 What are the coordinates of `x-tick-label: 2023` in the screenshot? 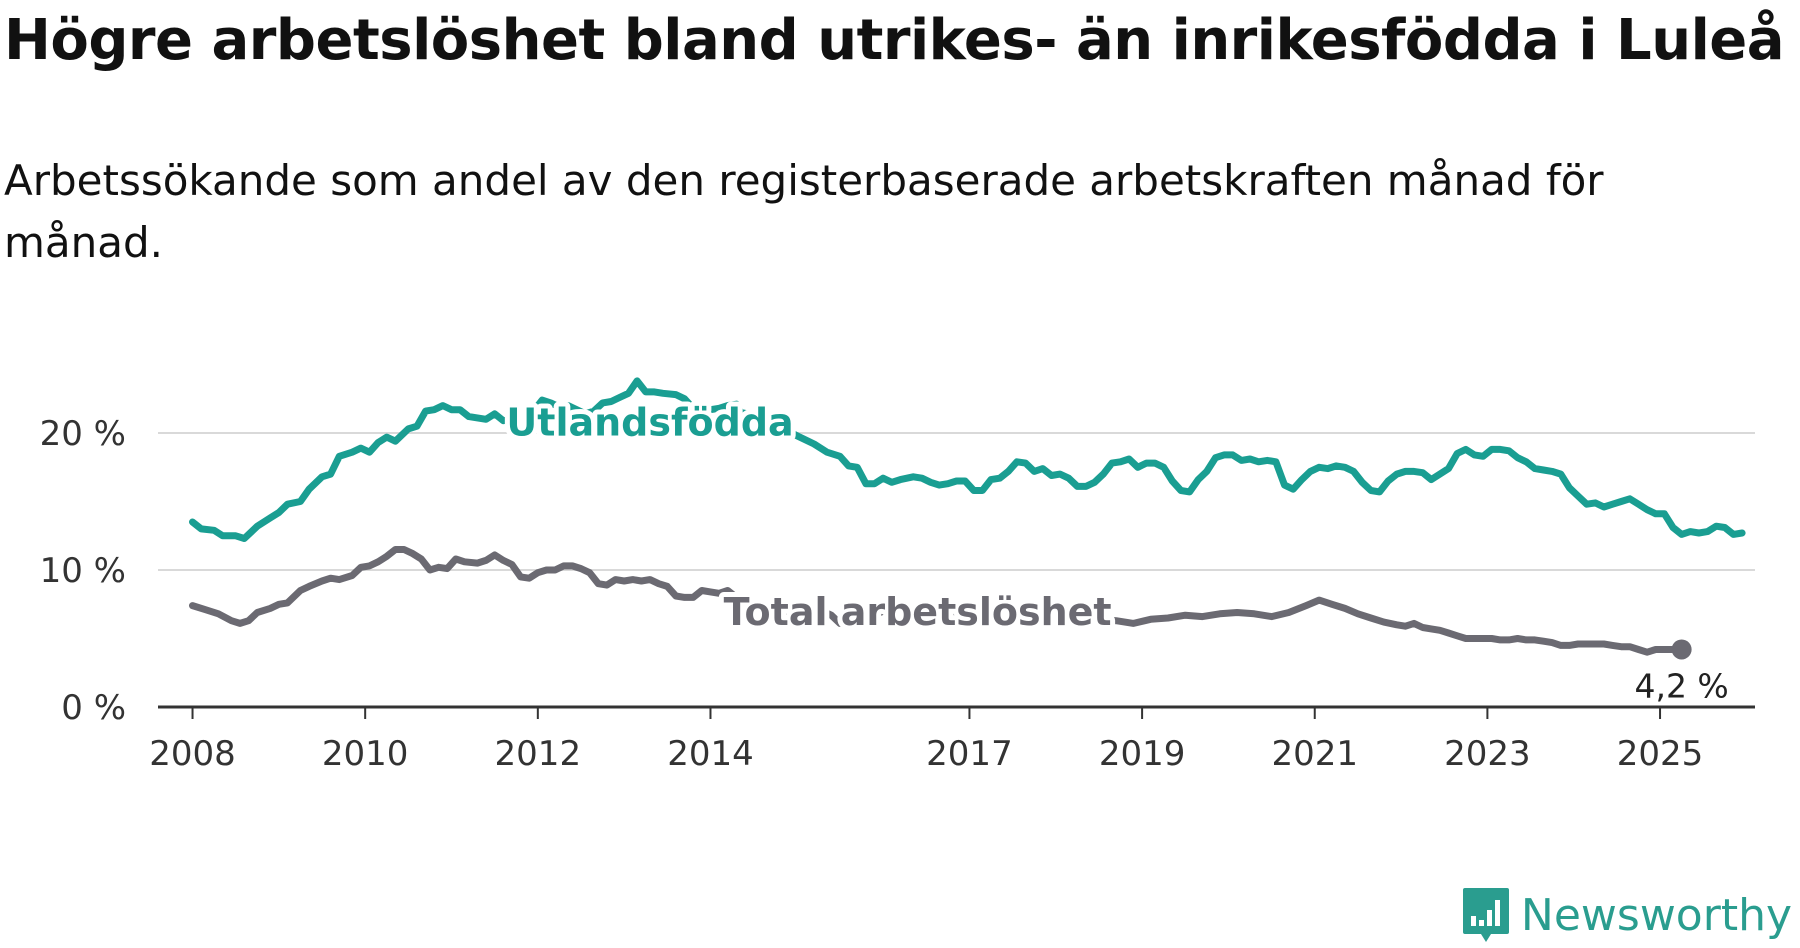 It's located at (1487, 754).